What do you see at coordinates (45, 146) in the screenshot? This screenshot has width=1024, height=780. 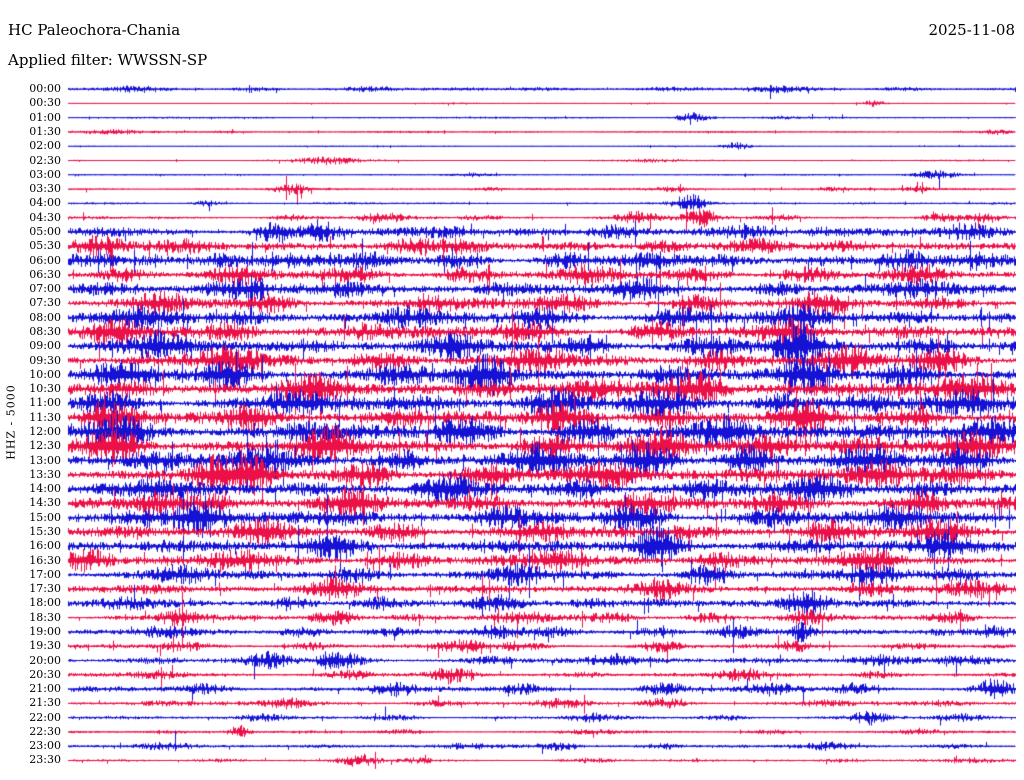 I see `time-label: 02:00` at bounding box center [45, 146].